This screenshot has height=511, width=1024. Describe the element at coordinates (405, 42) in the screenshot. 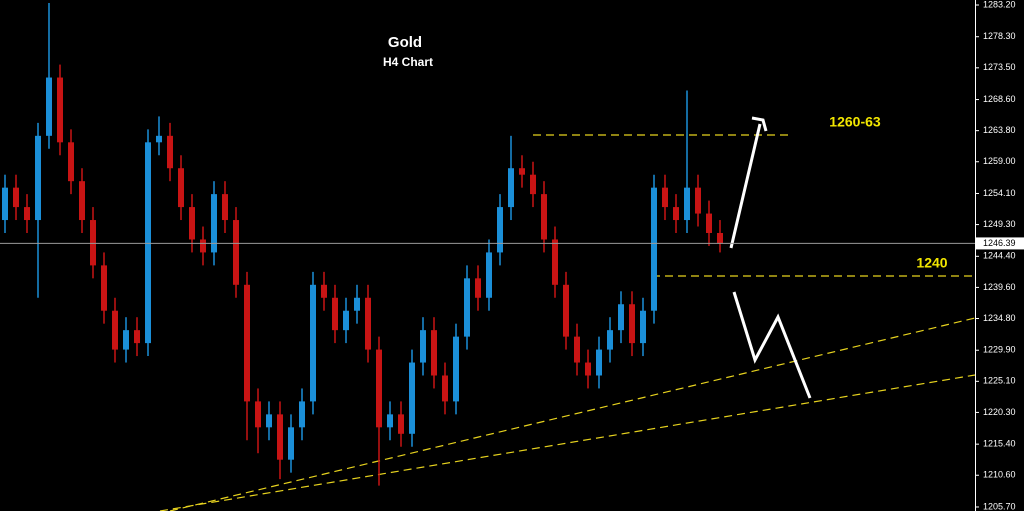

I see `chart-title: Gold` at that location.